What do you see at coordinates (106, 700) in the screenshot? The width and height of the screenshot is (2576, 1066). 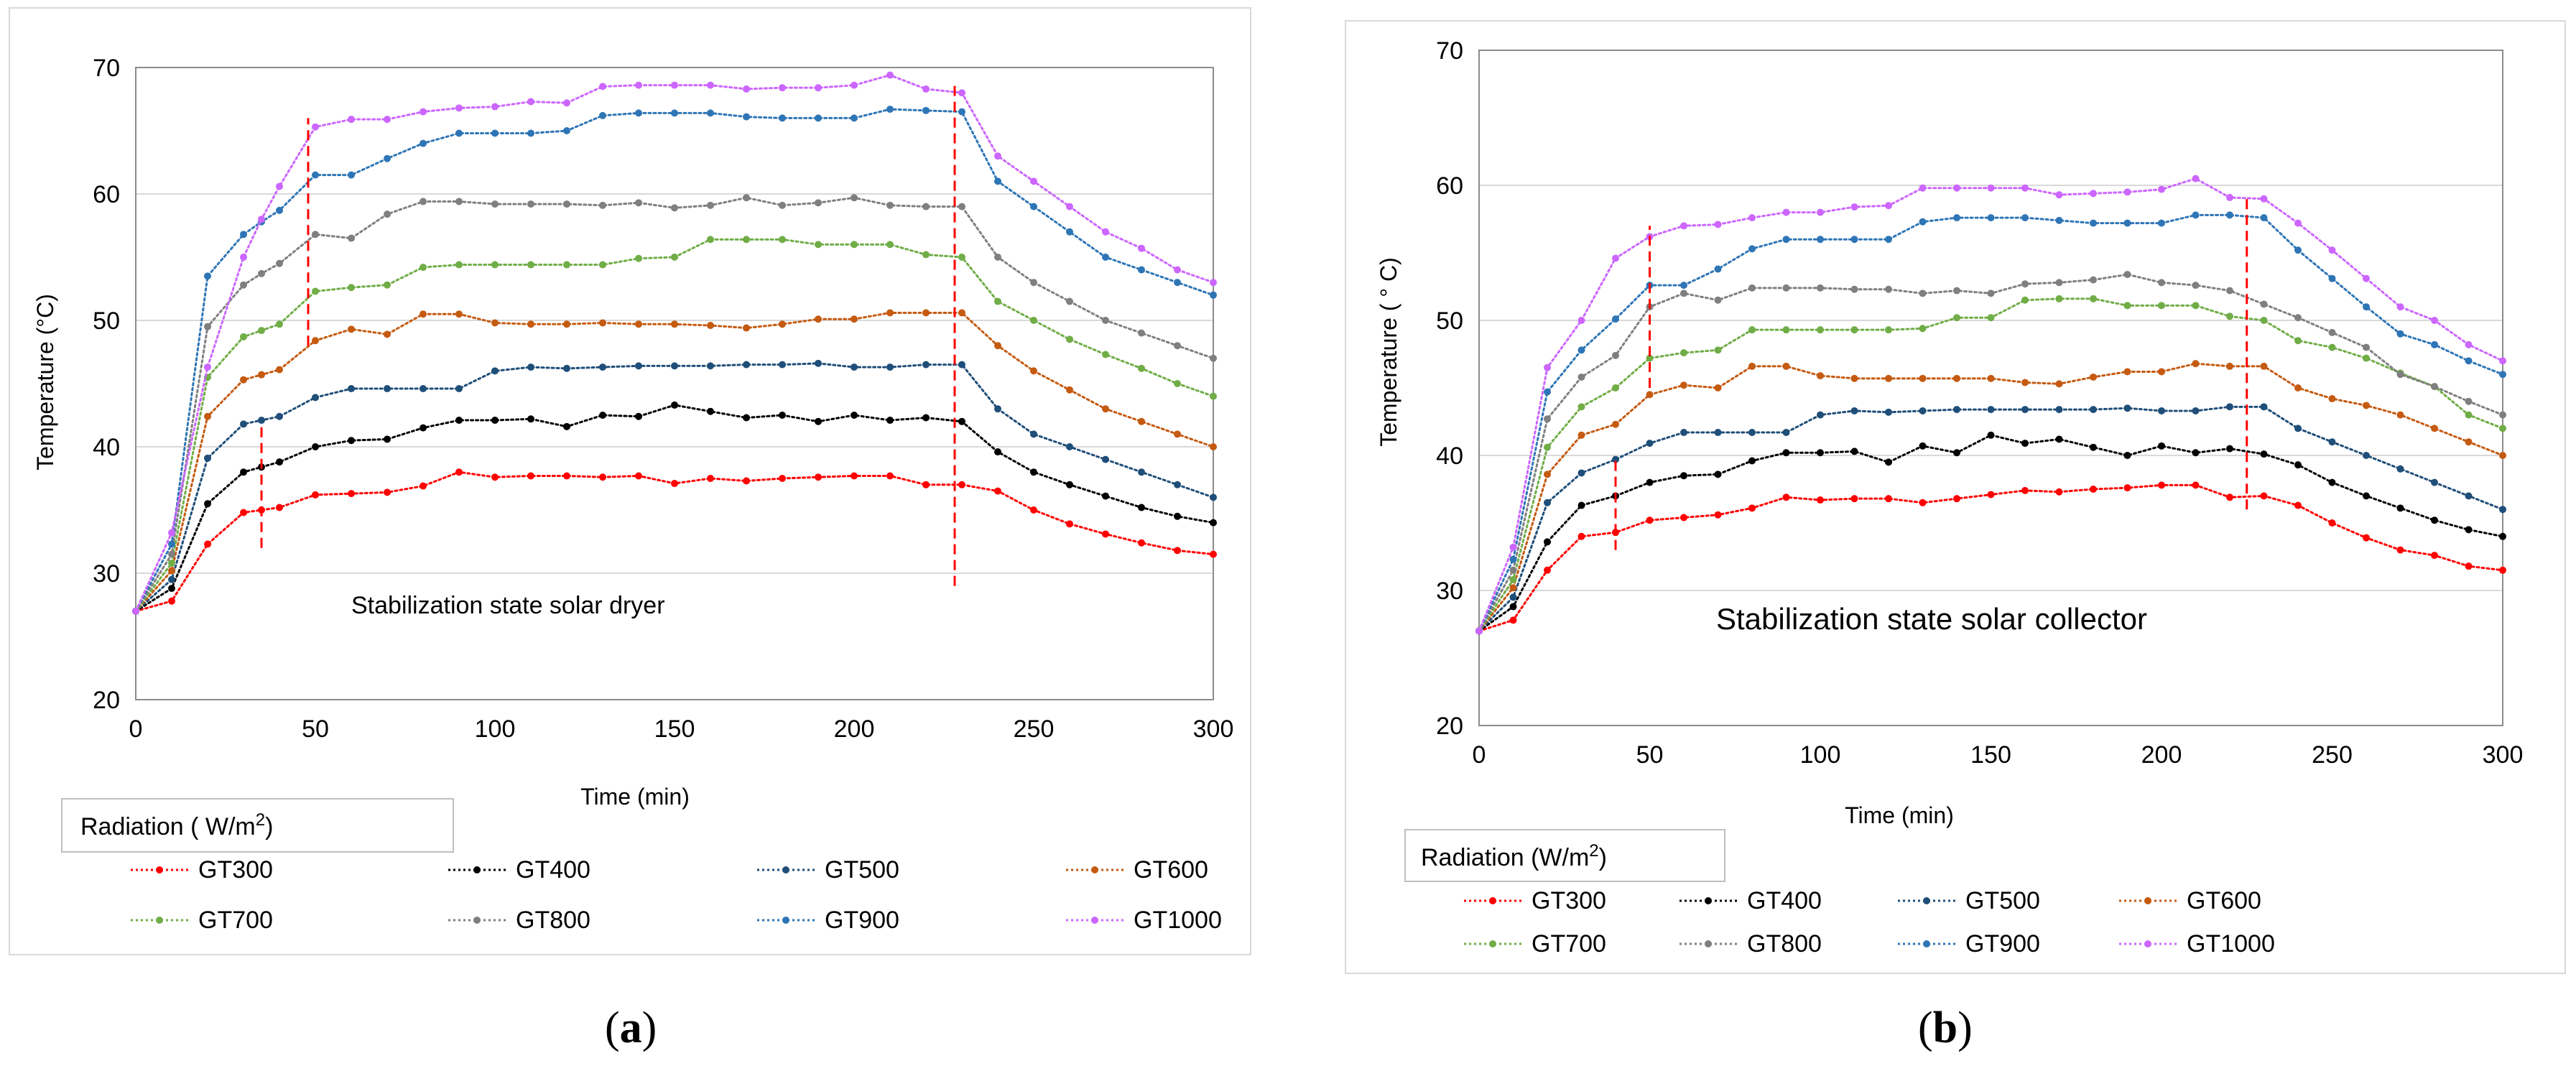 I see `y-tick-label: 20` at bounding box center [106, 700].